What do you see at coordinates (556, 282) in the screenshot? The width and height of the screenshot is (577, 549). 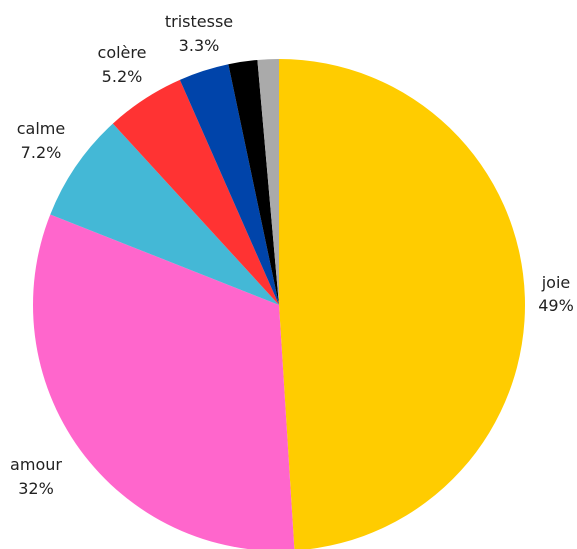 I see `slice-label-name: joie` at bounding box center [556, 282].